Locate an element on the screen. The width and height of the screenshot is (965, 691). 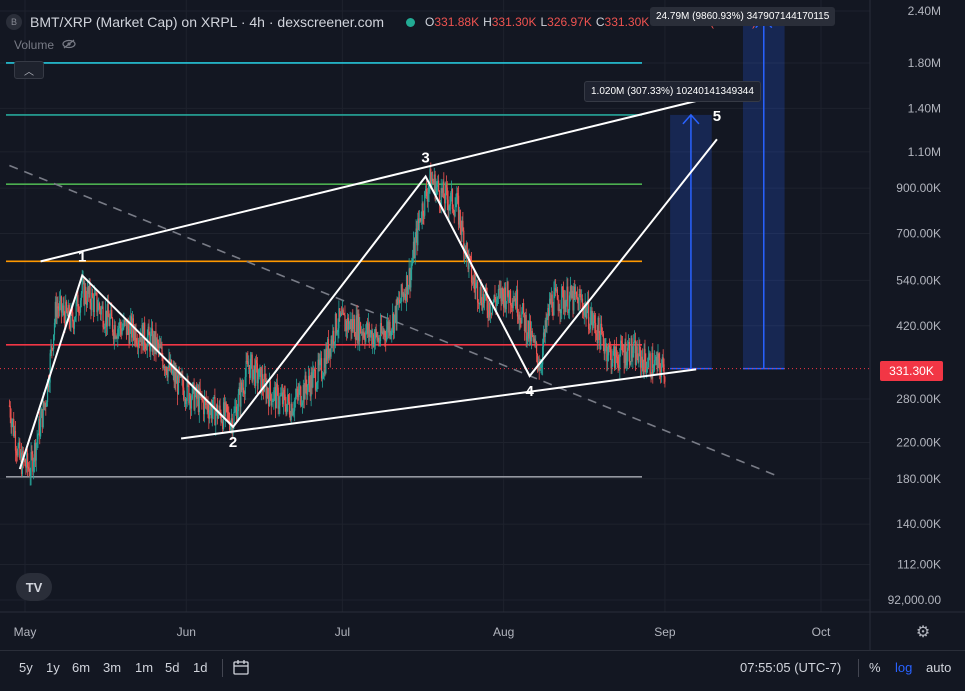
chevron-up-icon: ︿ is located at coordinates (29, 70).